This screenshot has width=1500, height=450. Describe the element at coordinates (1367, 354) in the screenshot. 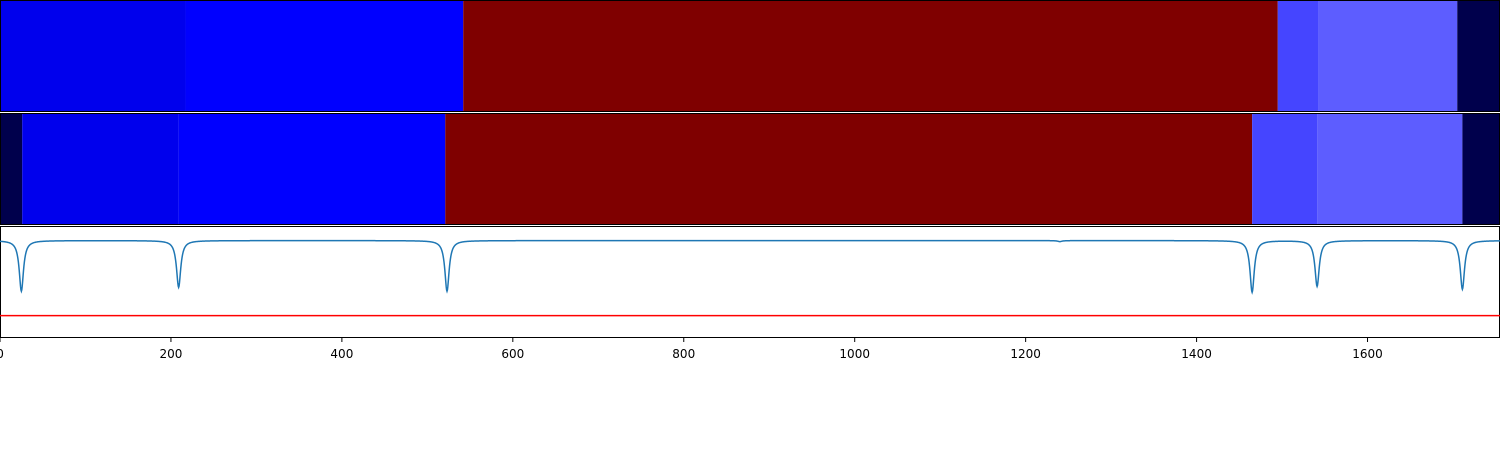

I see `x-tick-label: 1600` at that location.